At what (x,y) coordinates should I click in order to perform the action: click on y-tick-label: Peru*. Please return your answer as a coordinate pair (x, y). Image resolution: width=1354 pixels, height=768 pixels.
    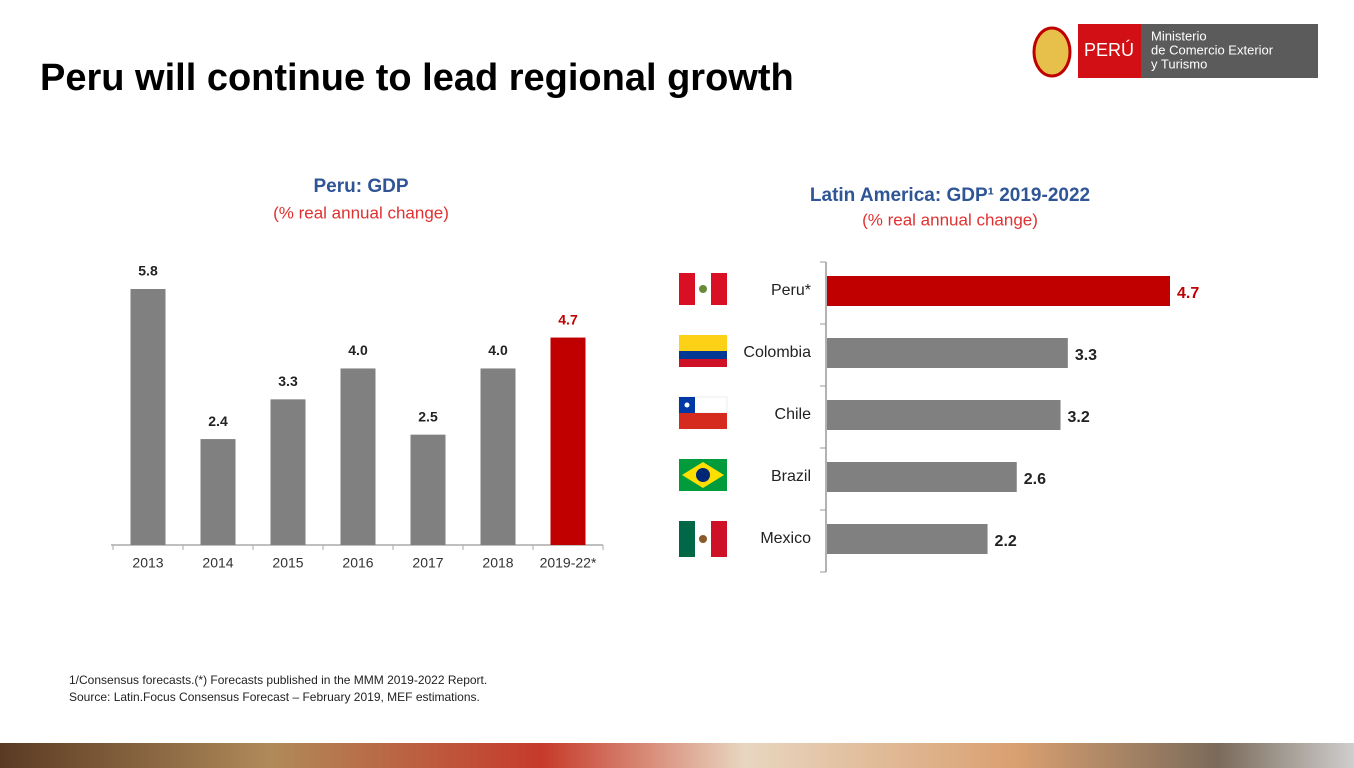
    Looking at the image, I should click on (791, 290).